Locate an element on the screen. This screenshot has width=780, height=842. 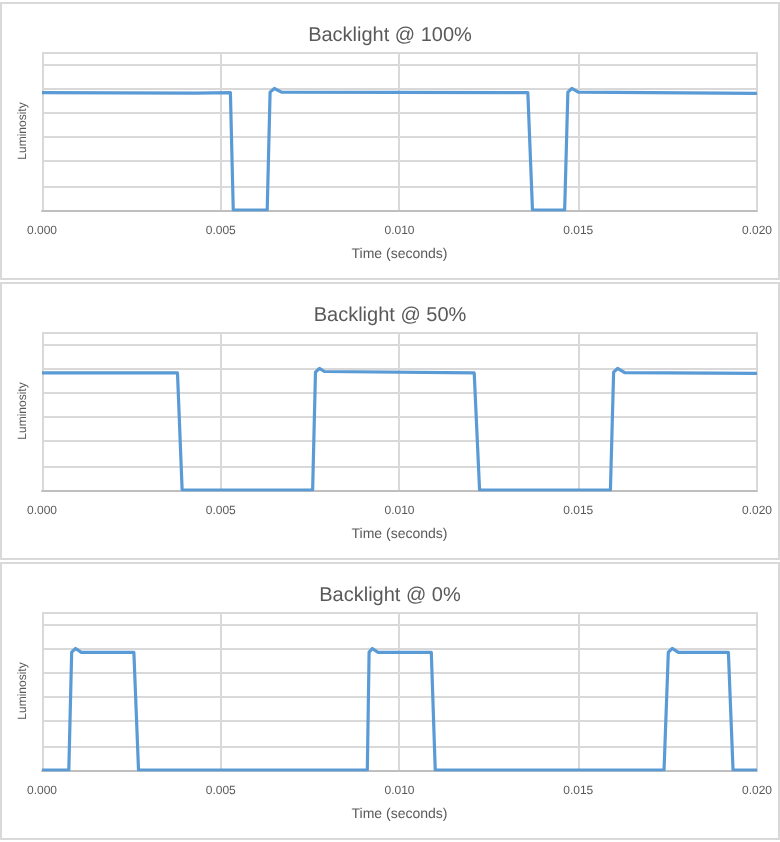
chart-title: Backlight @ 100% is located at coordinates (390, 36).